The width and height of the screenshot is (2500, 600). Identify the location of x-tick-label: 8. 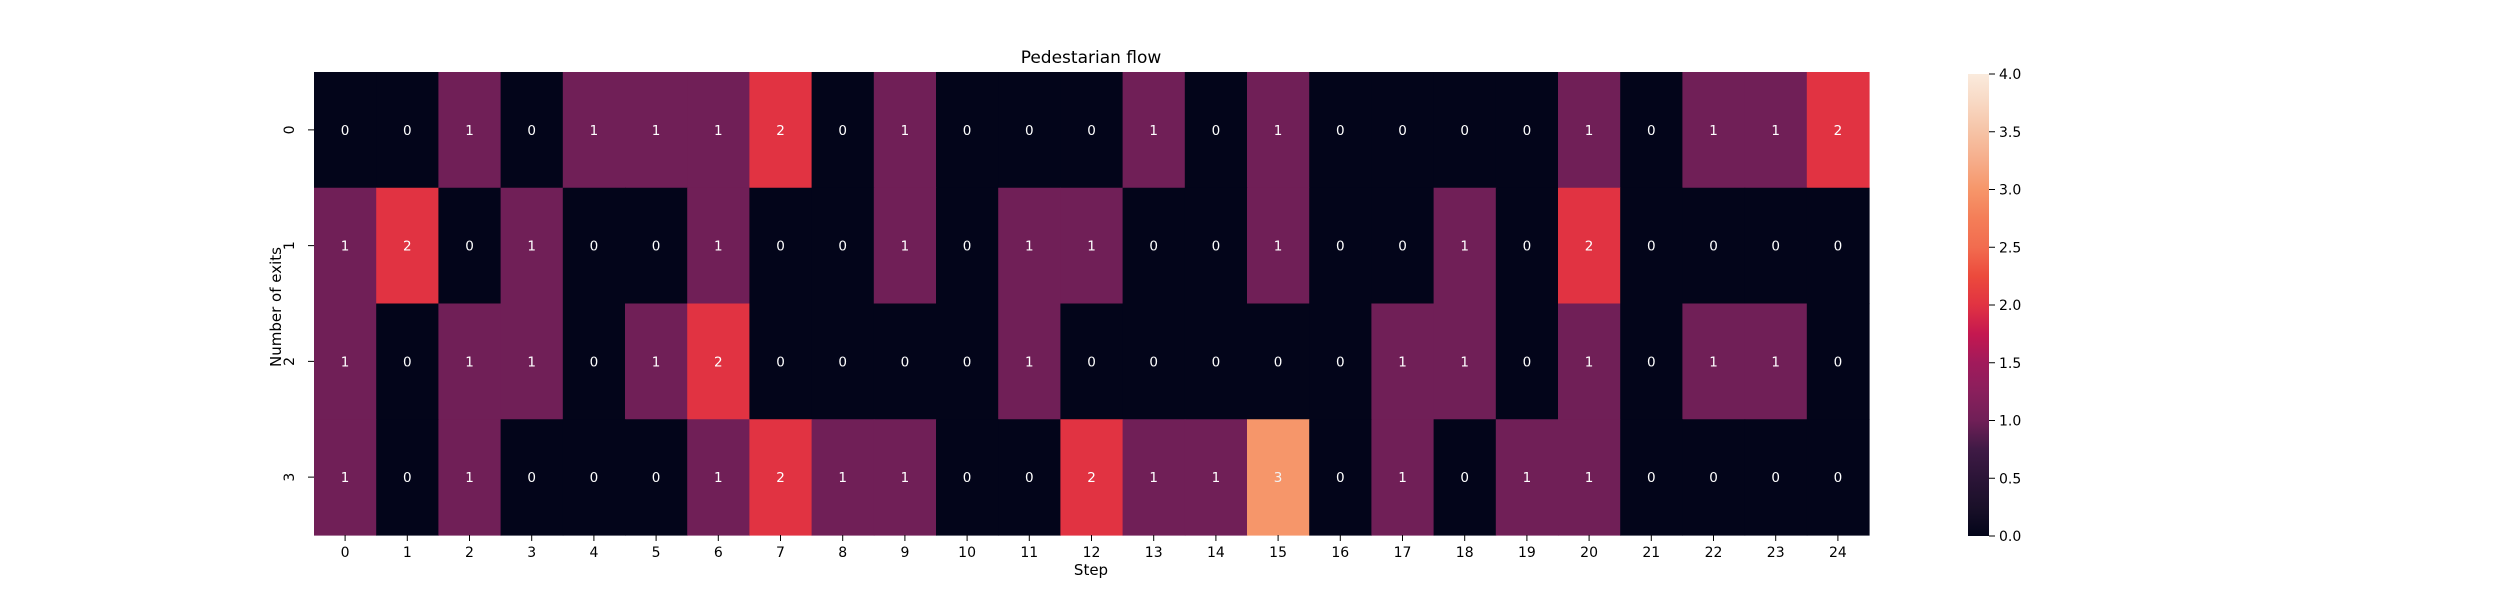
(842, 553).